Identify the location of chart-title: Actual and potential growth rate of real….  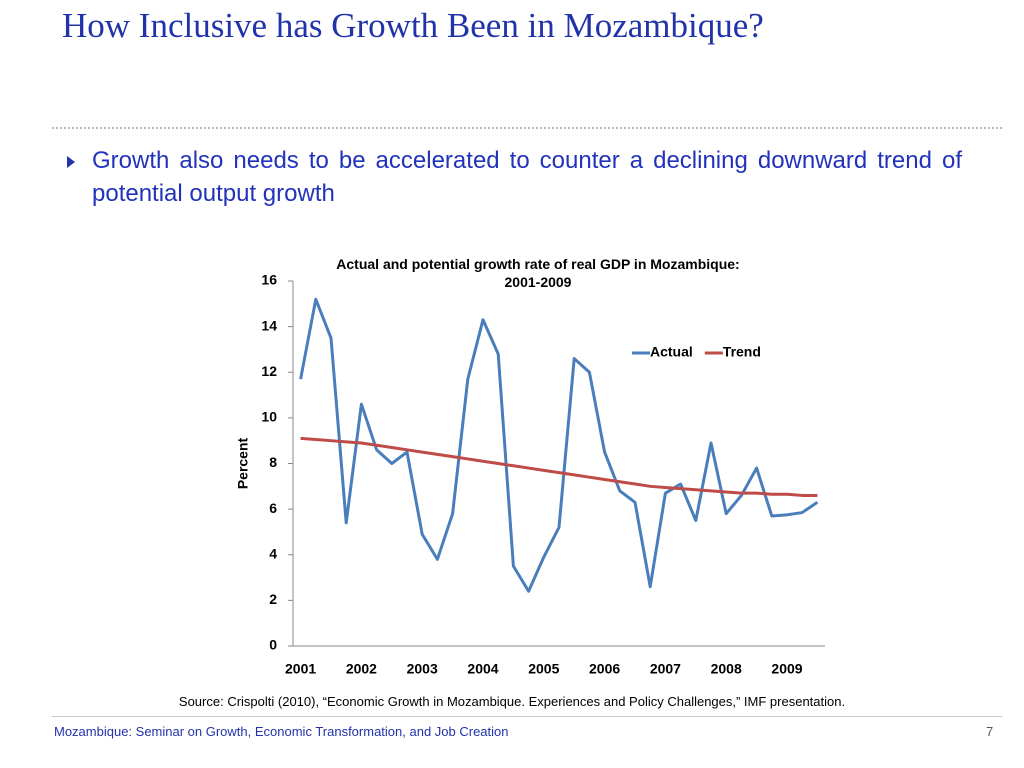
(538, 273).